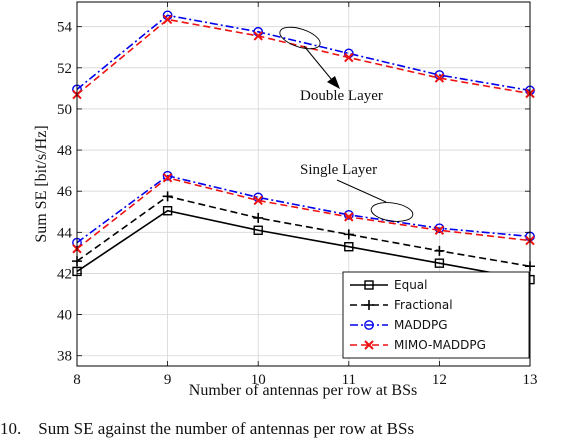 The image size is (572, 440). Describe the element at coordinates (168, 380) in the screenshot. I see `x-tick-label: 9` at that location.